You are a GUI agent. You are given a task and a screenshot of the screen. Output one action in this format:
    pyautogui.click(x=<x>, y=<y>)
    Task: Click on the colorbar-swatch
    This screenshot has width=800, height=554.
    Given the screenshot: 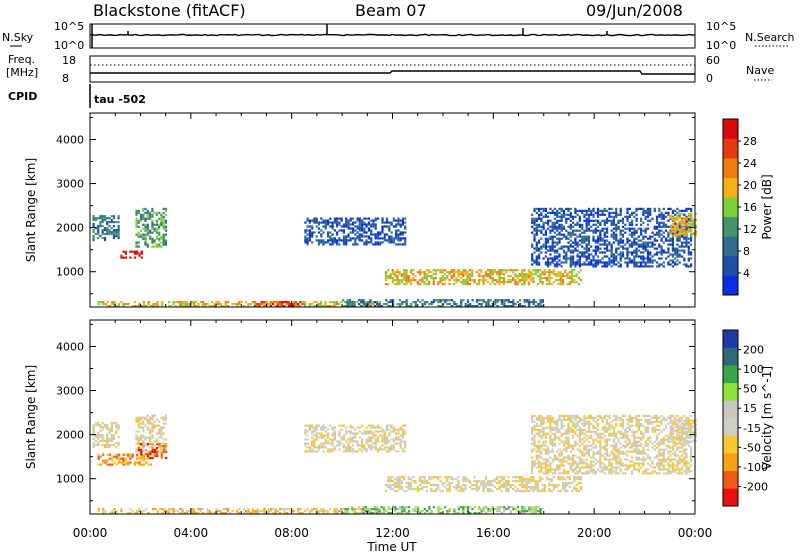 What is the action you would take?
    pyautogui.click(x=730, y=265)
    